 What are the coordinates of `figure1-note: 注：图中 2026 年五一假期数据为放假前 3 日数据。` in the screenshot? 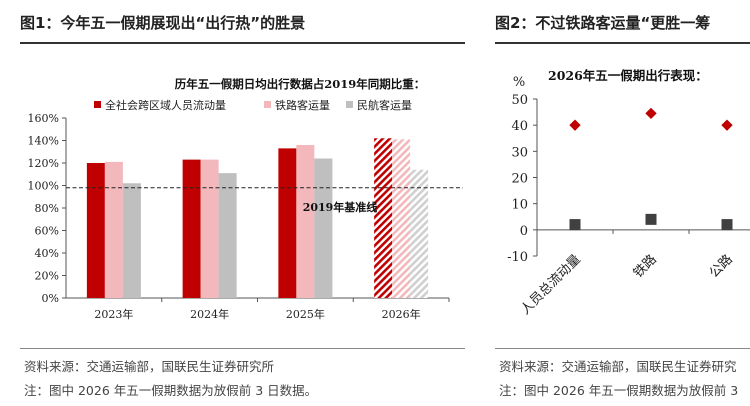 It's located at (171, 390).